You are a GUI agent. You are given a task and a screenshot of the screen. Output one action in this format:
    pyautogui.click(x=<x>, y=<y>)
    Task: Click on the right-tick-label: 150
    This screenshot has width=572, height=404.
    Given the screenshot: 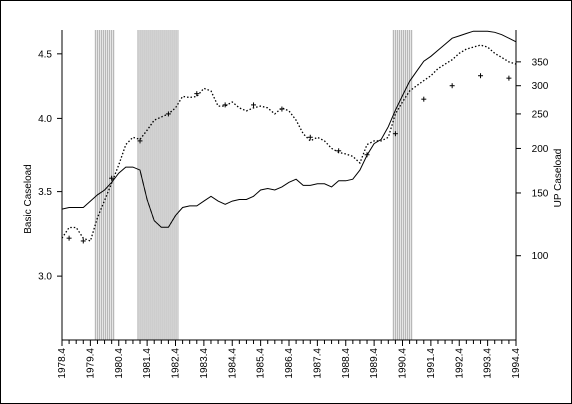 What is the action you would take?
    pyautogui.click(x=540, y=193)
    